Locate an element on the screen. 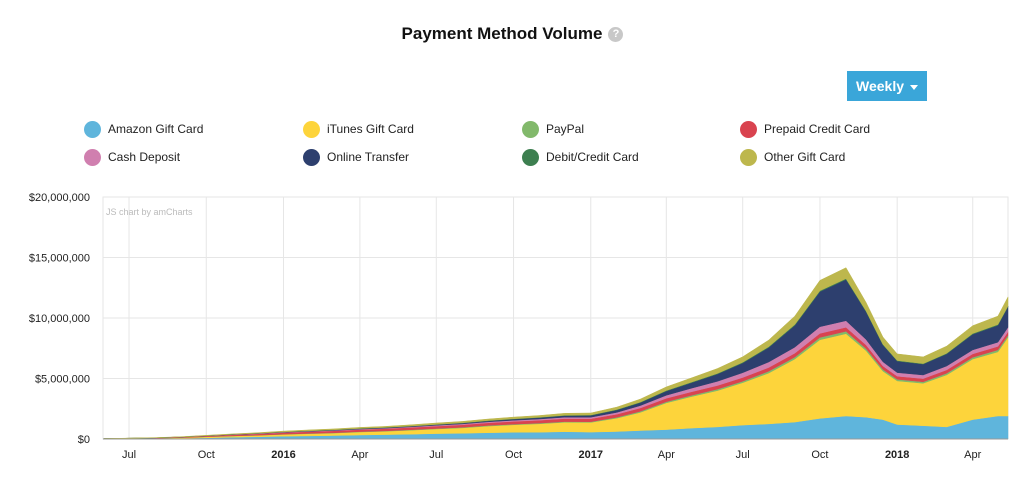 This screenshot has width=1025, height=492. chart-title-row: Payment Method Volume? is located at coordinates (512, 34).